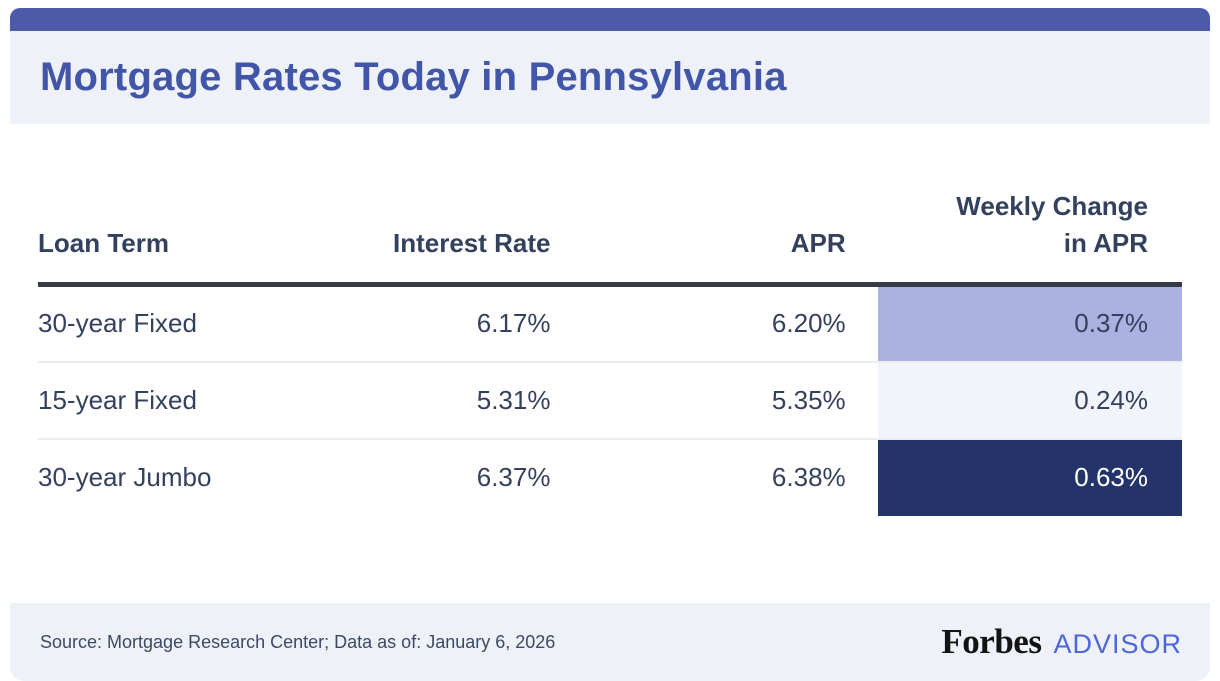 The width and height of the screenshot is (1220, 681). Describe the element at coordinates (471, 323) in the screenshot. I see `interest-rate-cell: 6.17%` at that location.